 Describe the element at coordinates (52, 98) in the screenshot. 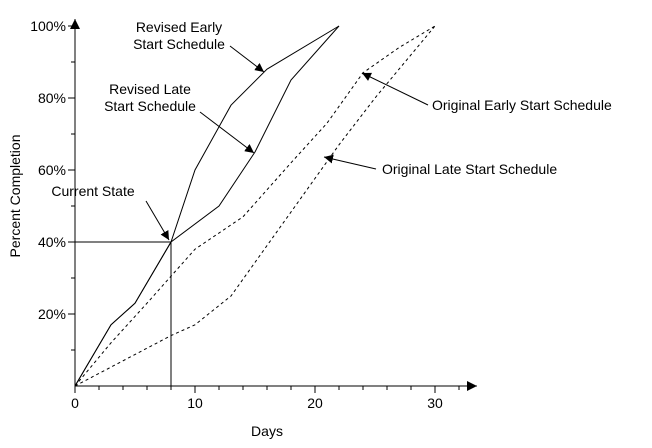

I see `y-tick-label: 80%` at that location.